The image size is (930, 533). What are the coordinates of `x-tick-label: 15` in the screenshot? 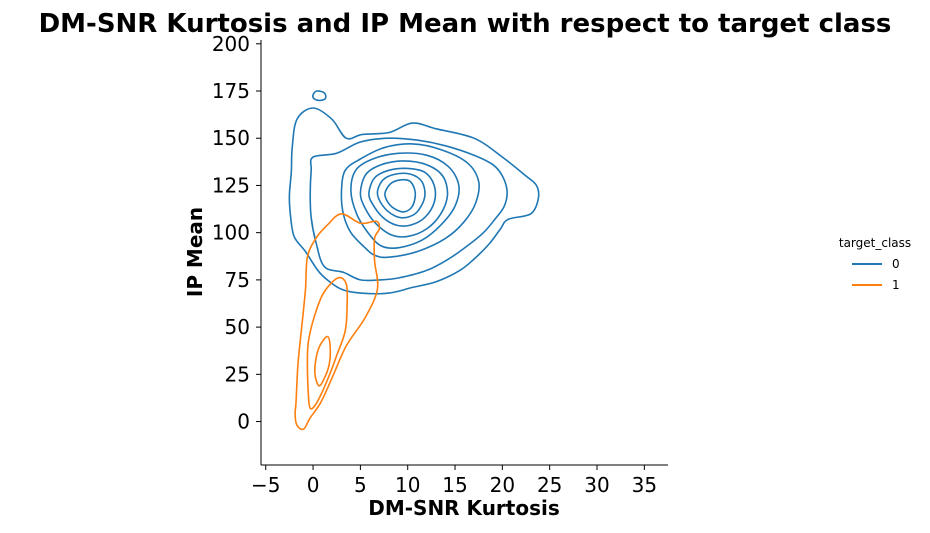 It's located at (454, 485).